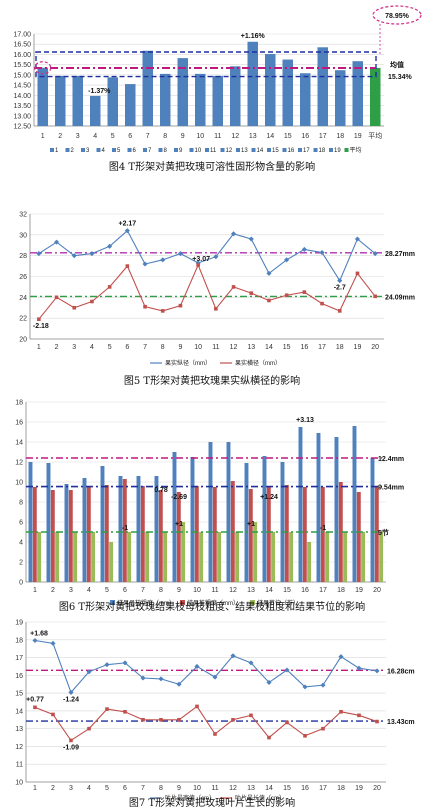  Describe the element at coordinates (258, 363) in the screenshot. I see `legend-label: 果实横径（mm）` at that location.